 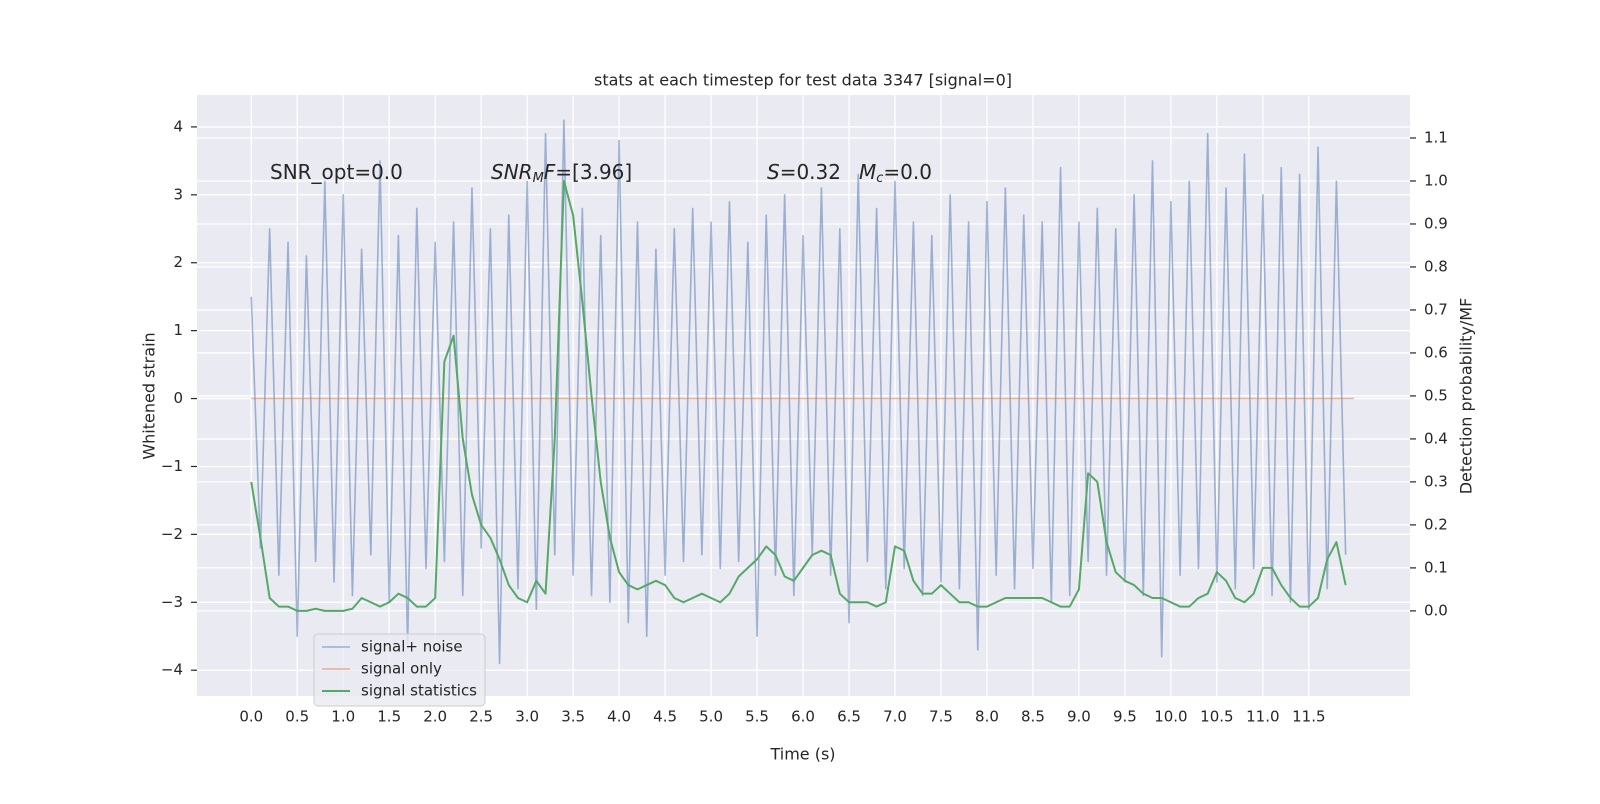 I want to click on x-tick-label: 2.5, so click(x=481, y=717).